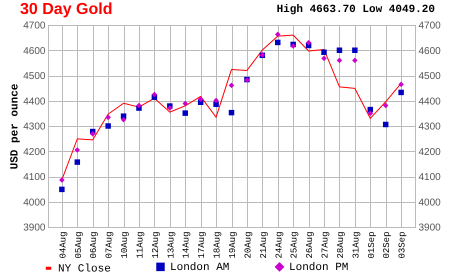 The image size is (450, 275). Describe the element at coordinates (318, 268) in the screenshot. I see `legend-label: London PM` at that location.